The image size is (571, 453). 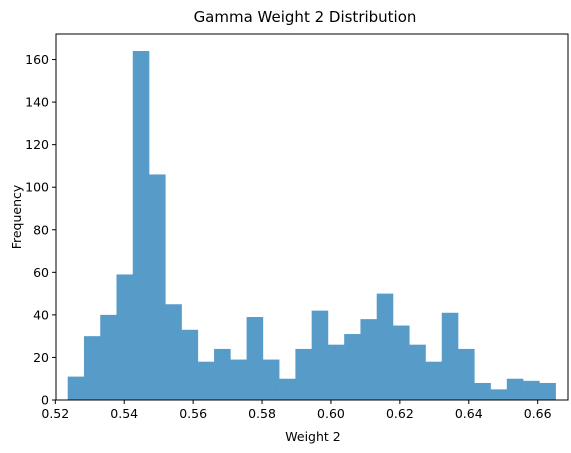 What do you see at coordinates (41, 272) in the screenshot?
I see `y-tick-label: 60` at bounding box center [41, 272].